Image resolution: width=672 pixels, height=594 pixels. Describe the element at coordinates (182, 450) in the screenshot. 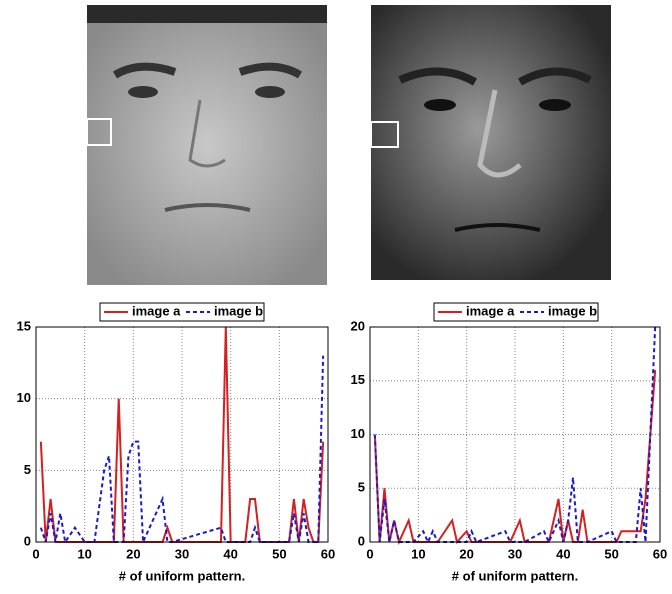

I see `series-line` at that location.